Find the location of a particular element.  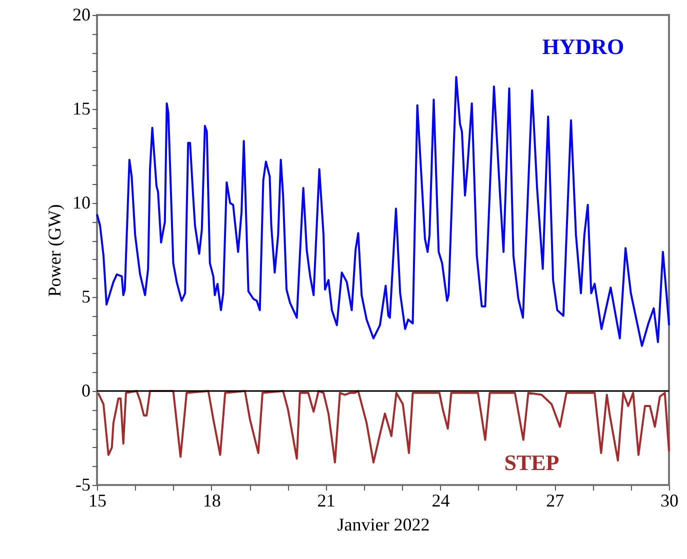

x-tick-label: 21 is located at coordinates (326, 500).